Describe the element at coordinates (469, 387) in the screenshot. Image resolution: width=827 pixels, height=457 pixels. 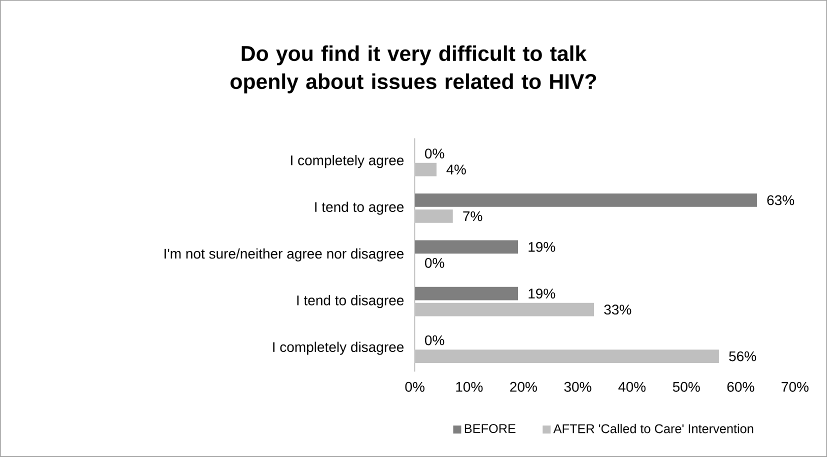
I see `x-tick-label: 10%` at that location.